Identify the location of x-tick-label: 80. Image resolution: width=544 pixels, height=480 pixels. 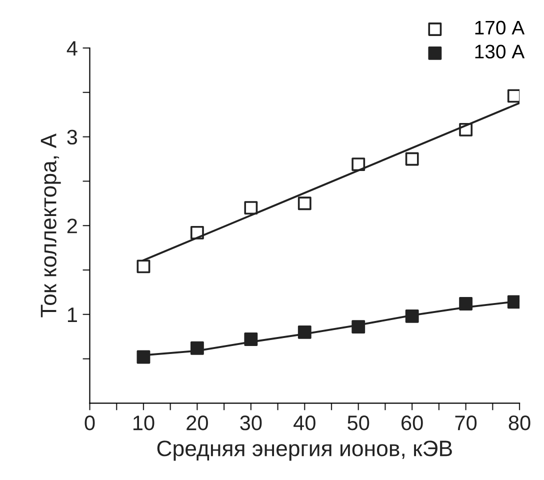
(519, 423).